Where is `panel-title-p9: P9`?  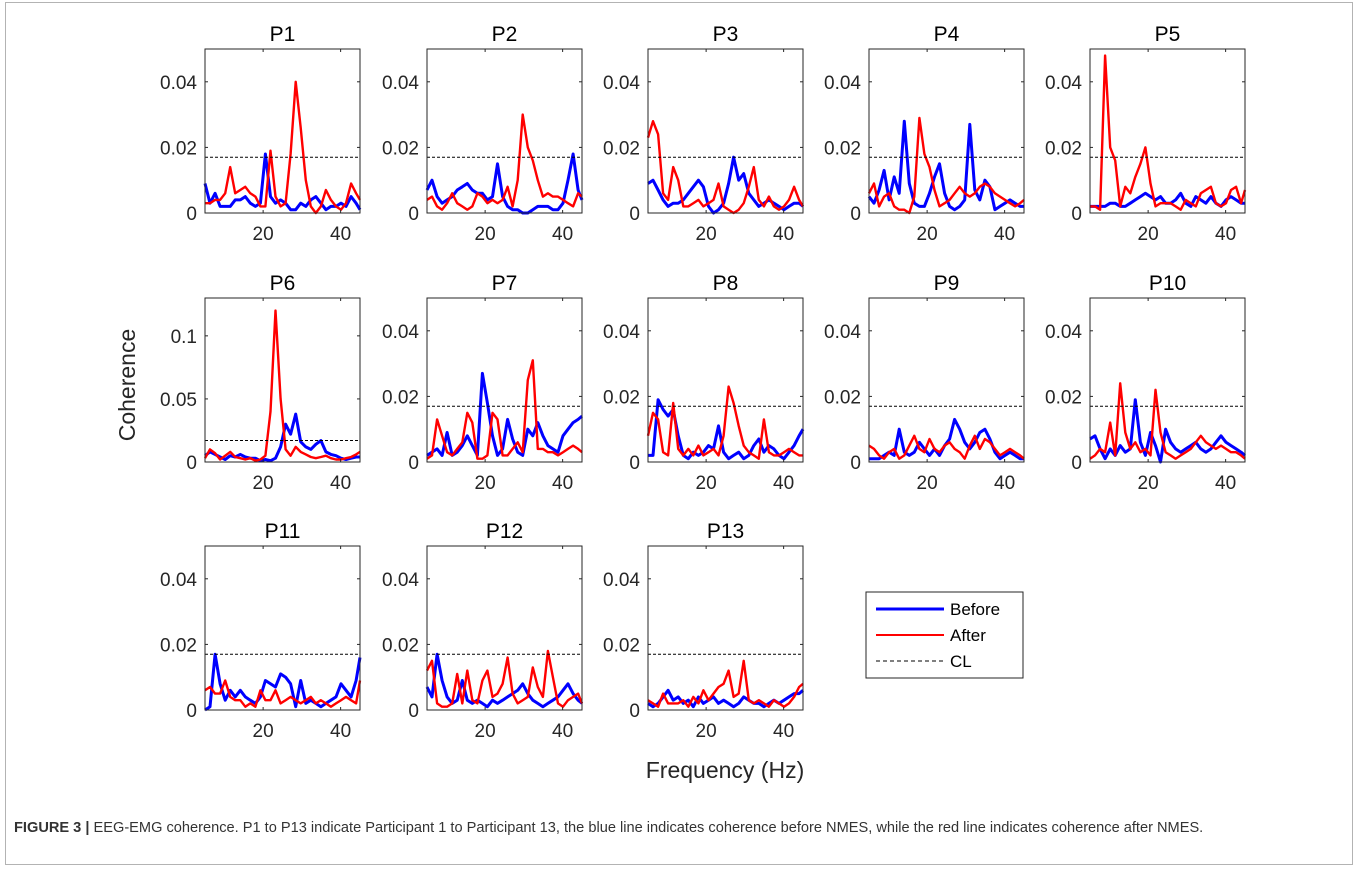
panel-title-p9: P9 is located at coordinates (947, 283).